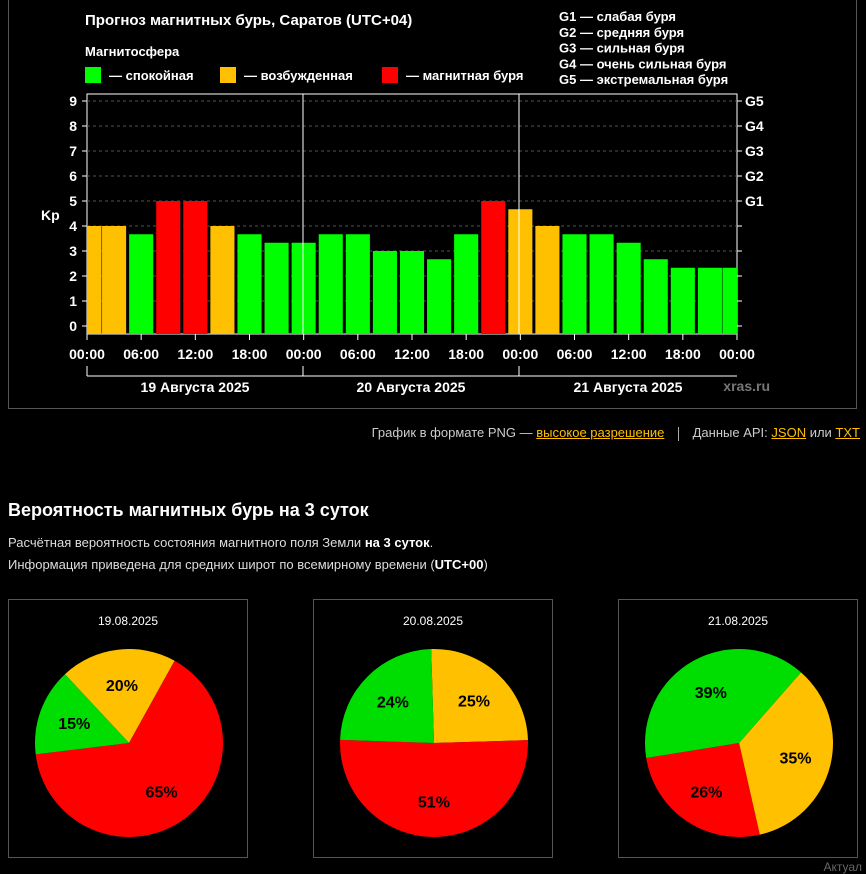  What do you see at coordinates (122, 686) in the screenshot?
I see `pie-slice-label: 20%` at bounding box center [122, 686].